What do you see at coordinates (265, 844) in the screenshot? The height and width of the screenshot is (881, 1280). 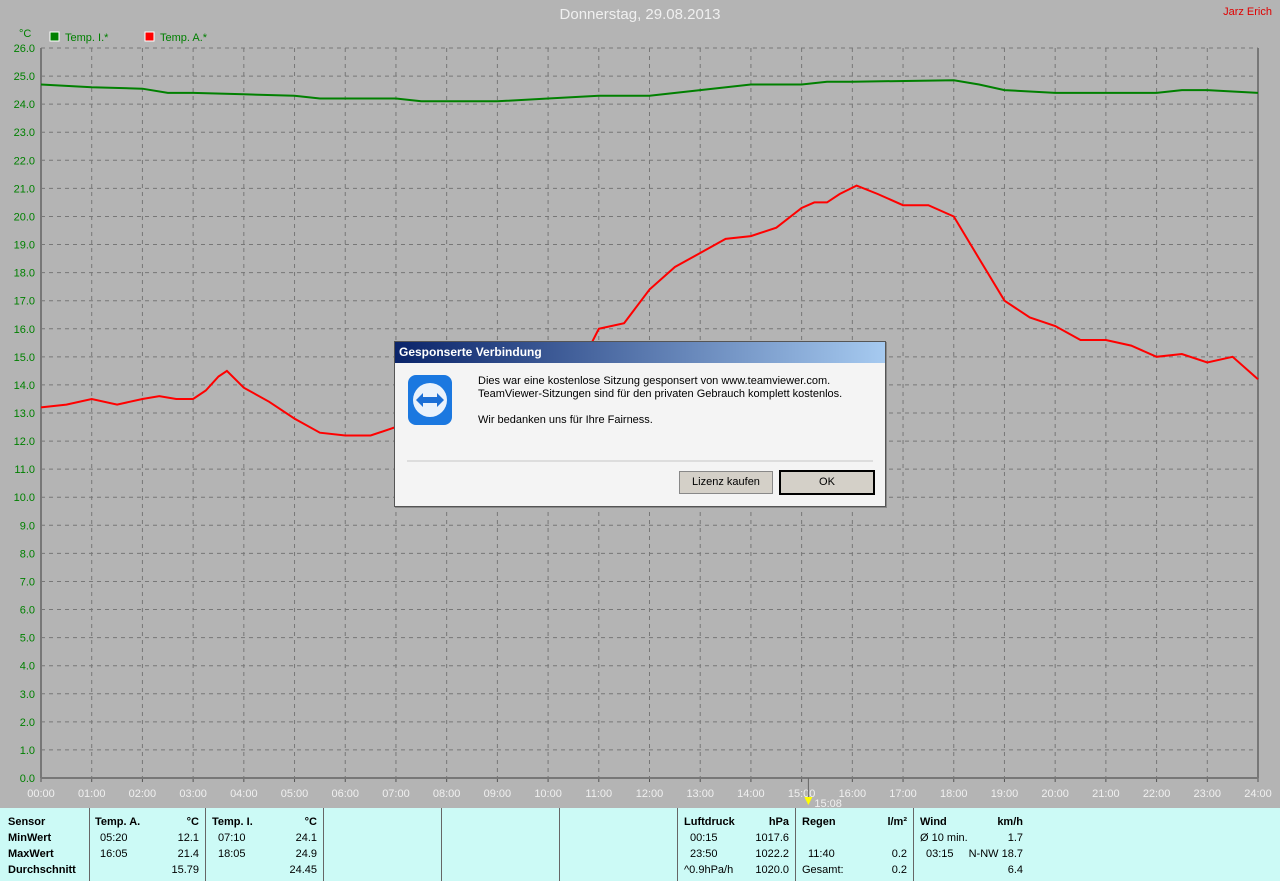 I see `temp-i-column: Temp. I. °C 07:10 24.1 18:05 24.9 24.45` at bounding box center [265, 844].